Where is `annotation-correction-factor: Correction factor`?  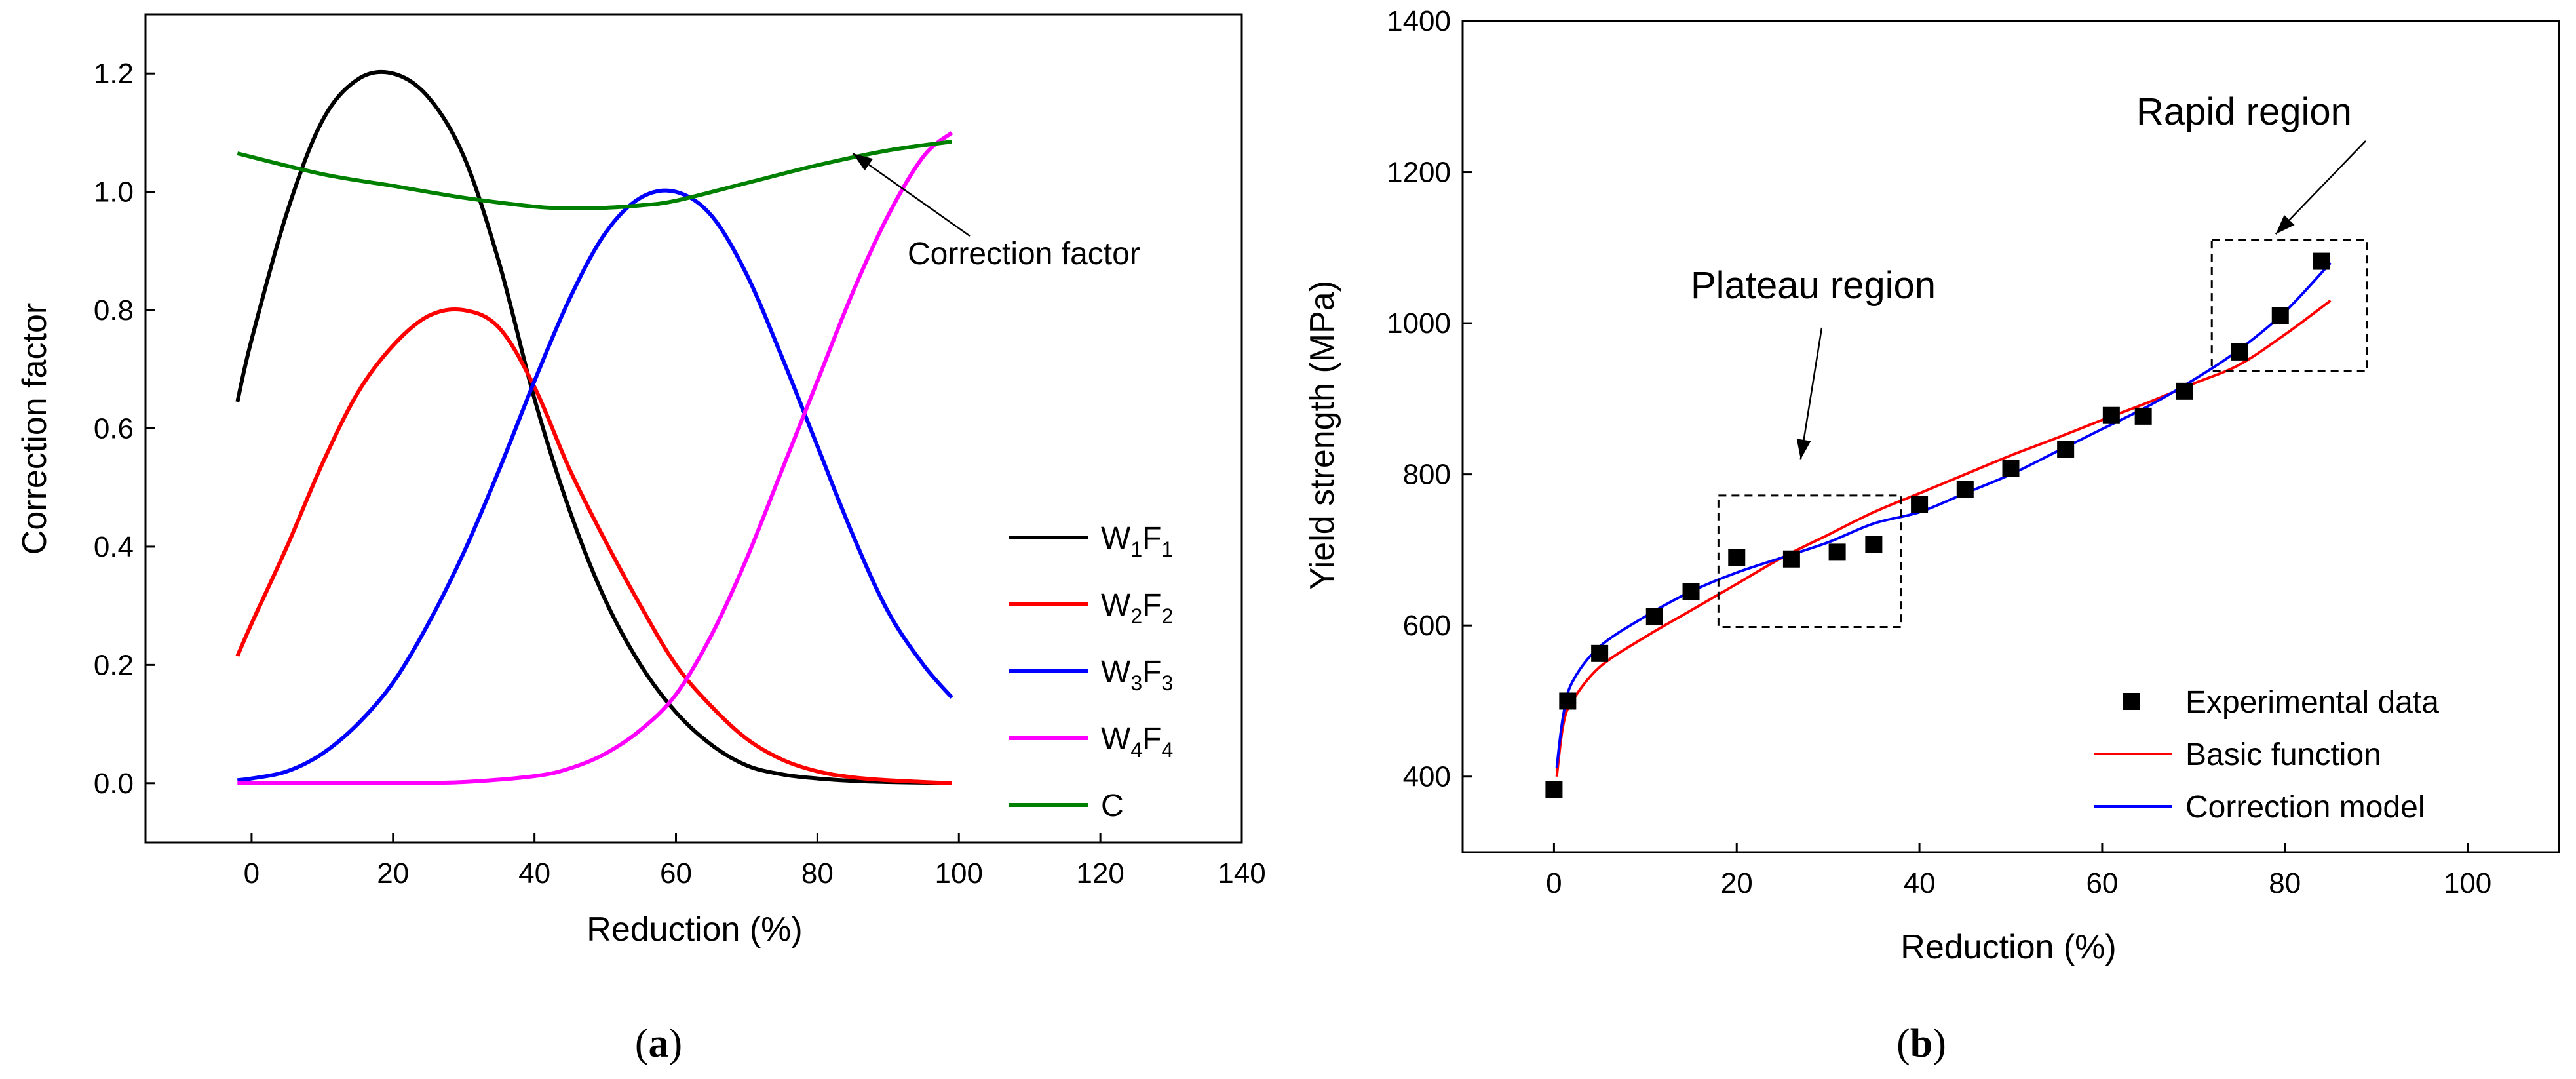 annotation-correction-factor: Correction factor is located at coordinates (1024, 254).